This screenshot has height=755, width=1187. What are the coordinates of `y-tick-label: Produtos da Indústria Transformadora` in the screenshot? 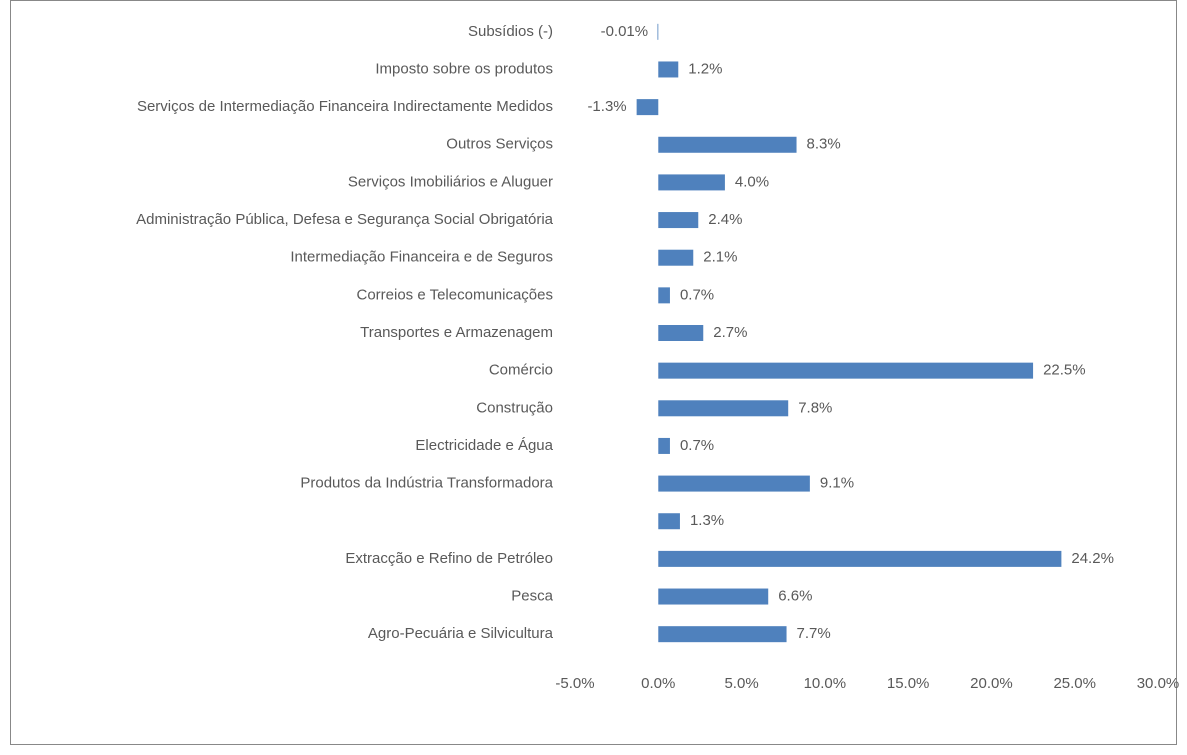 It's located at (426, 483).